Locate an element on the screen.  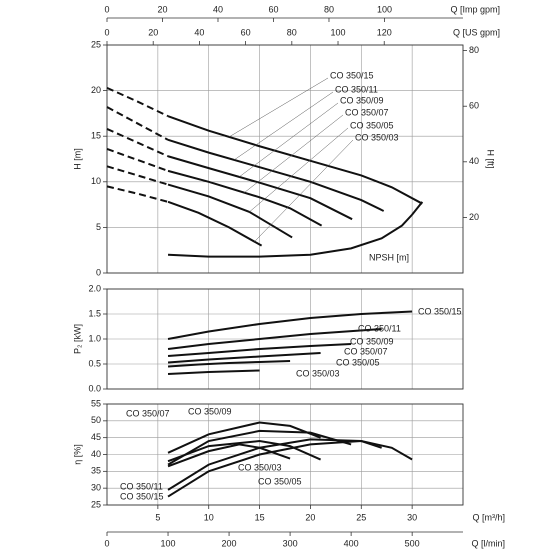
x-tick-label: 20 is located at coordinates (310, 517).